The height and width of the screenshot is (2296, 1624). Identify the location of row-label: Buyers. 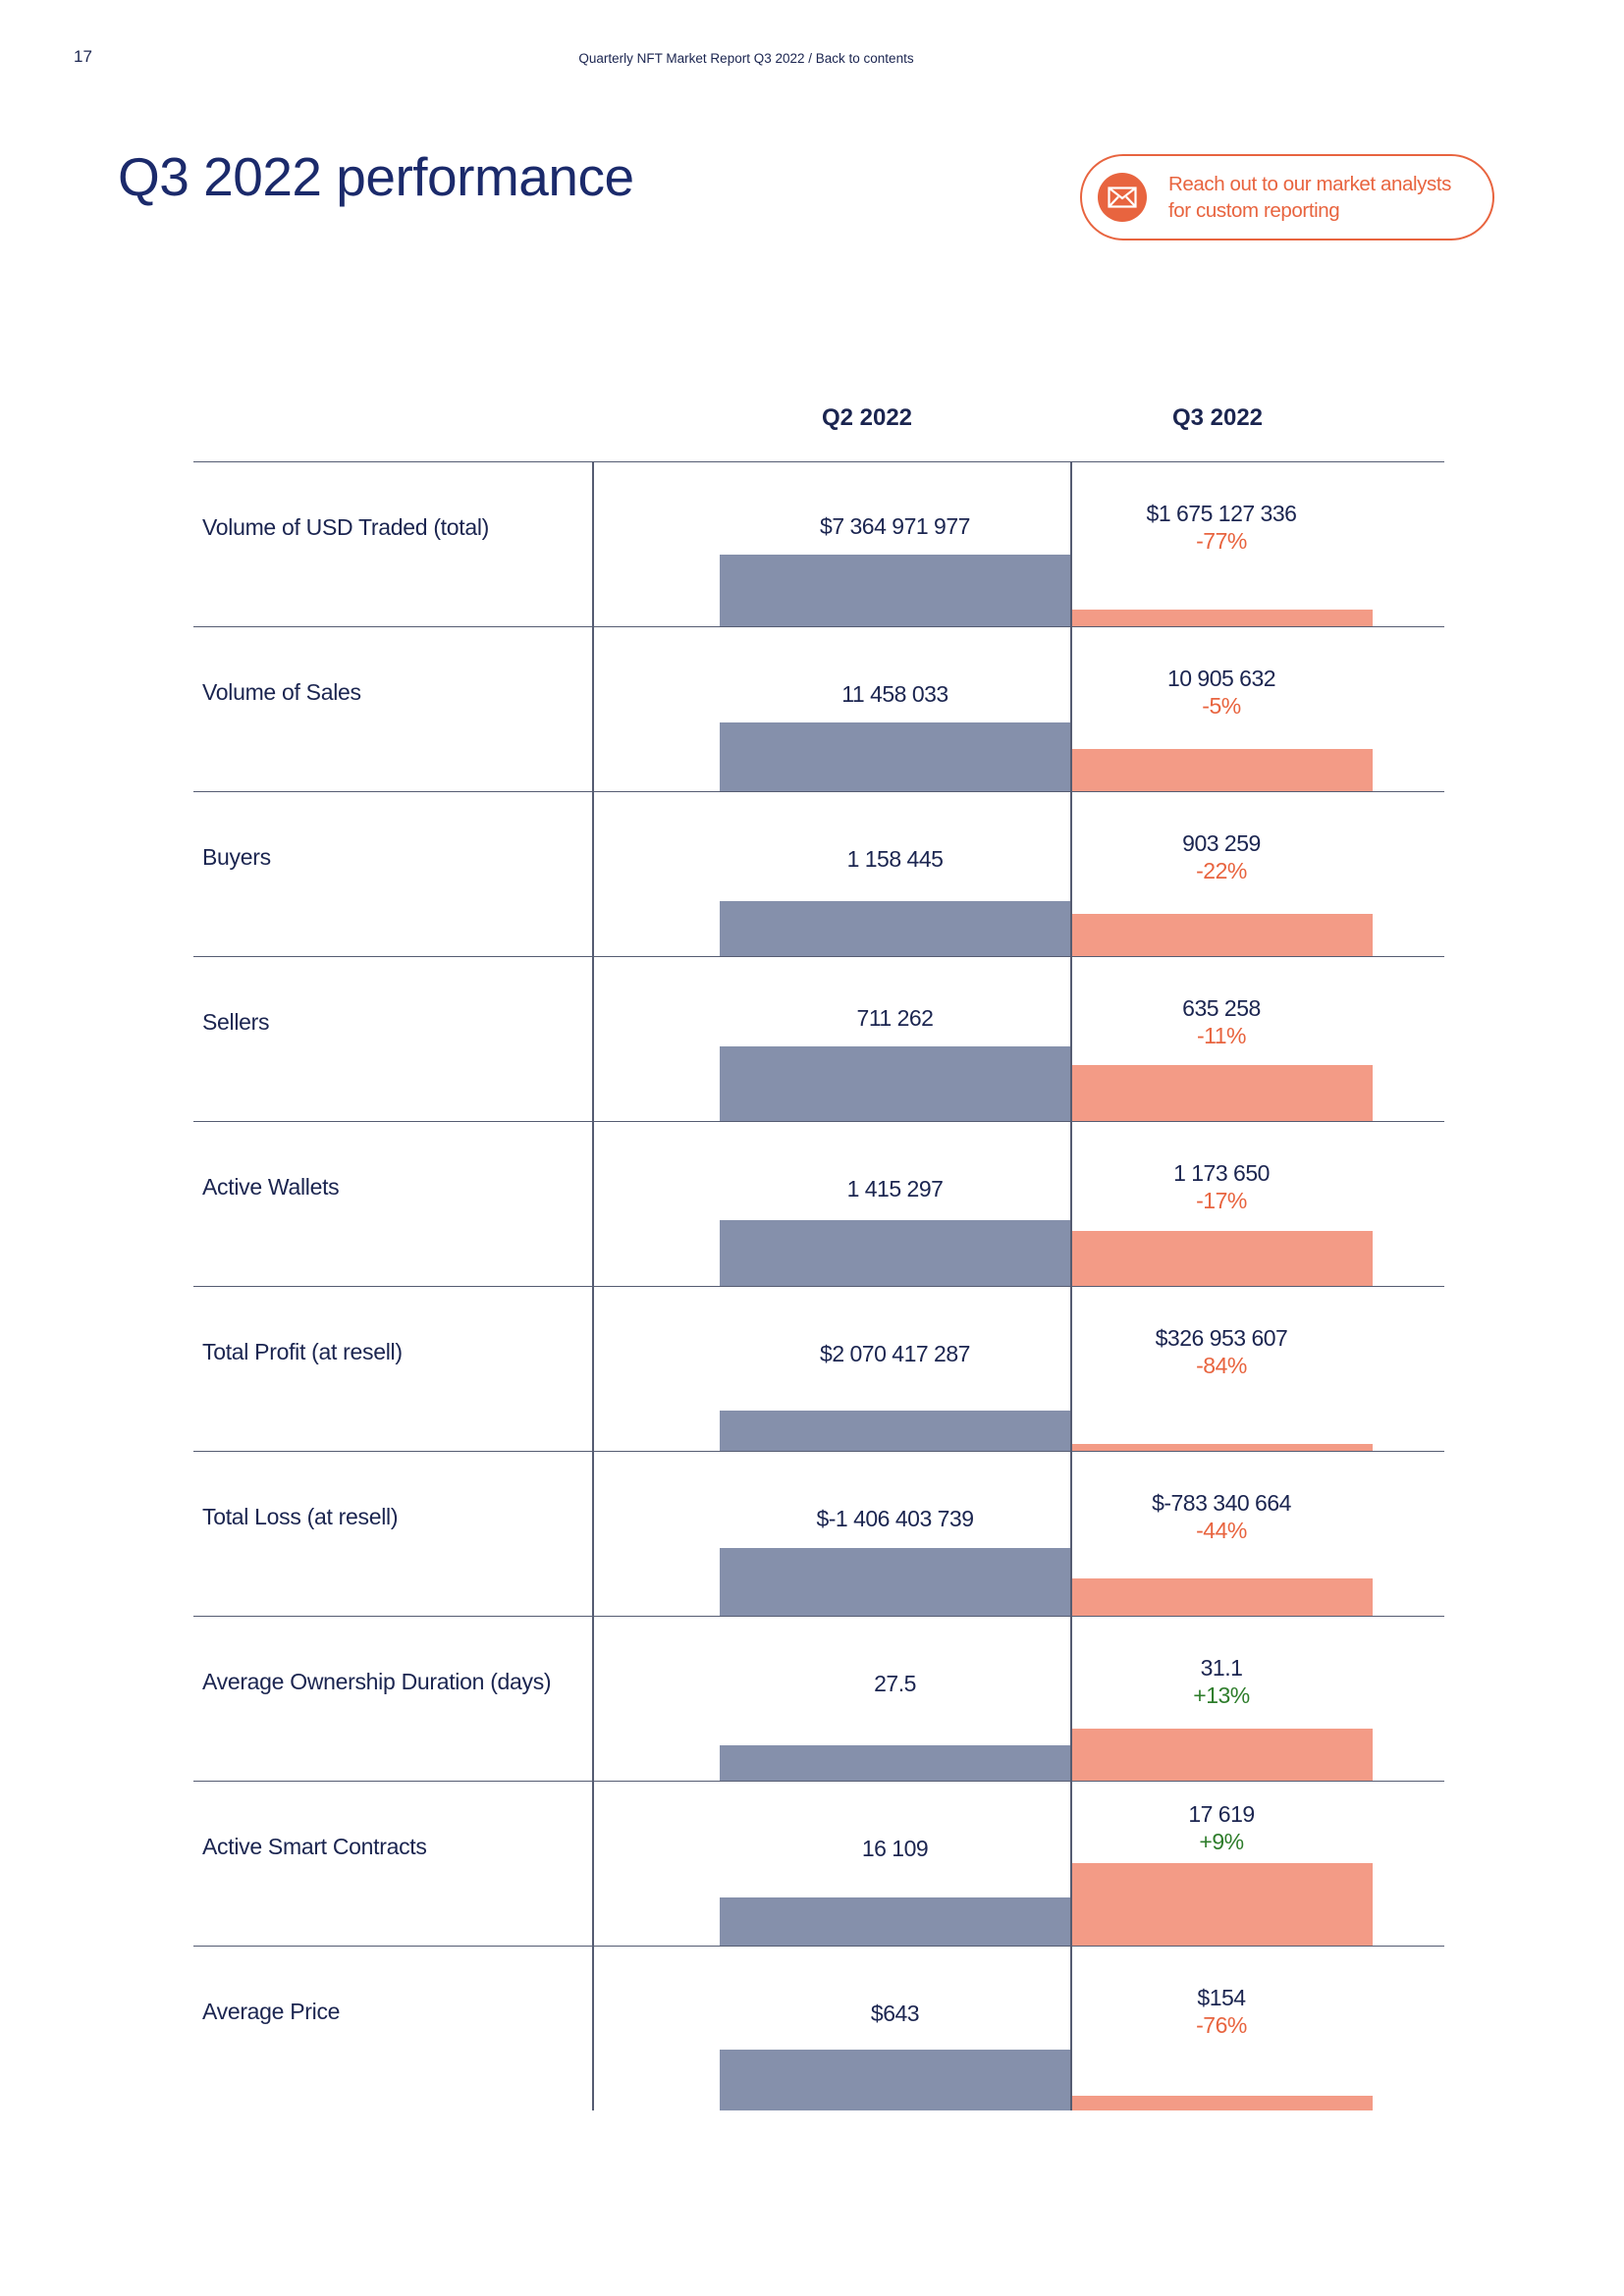
(236, 857).